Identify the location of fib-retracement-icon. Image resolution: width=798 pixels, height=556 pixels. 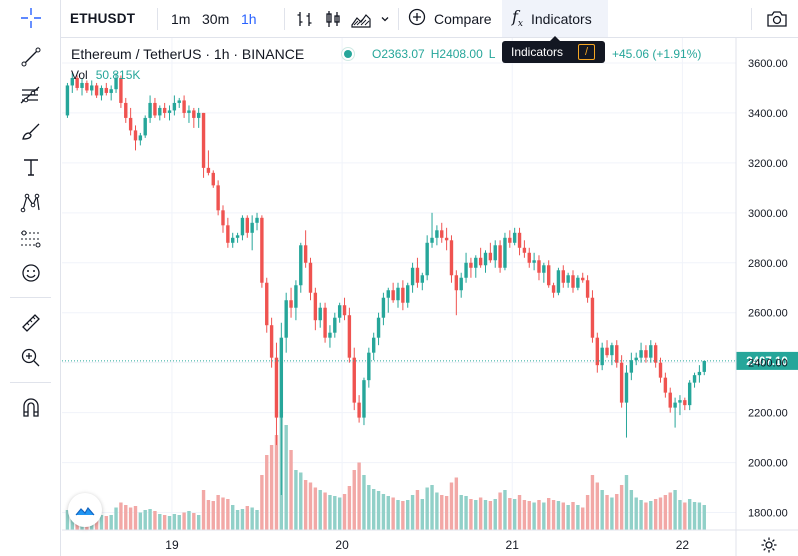
(31, 95).